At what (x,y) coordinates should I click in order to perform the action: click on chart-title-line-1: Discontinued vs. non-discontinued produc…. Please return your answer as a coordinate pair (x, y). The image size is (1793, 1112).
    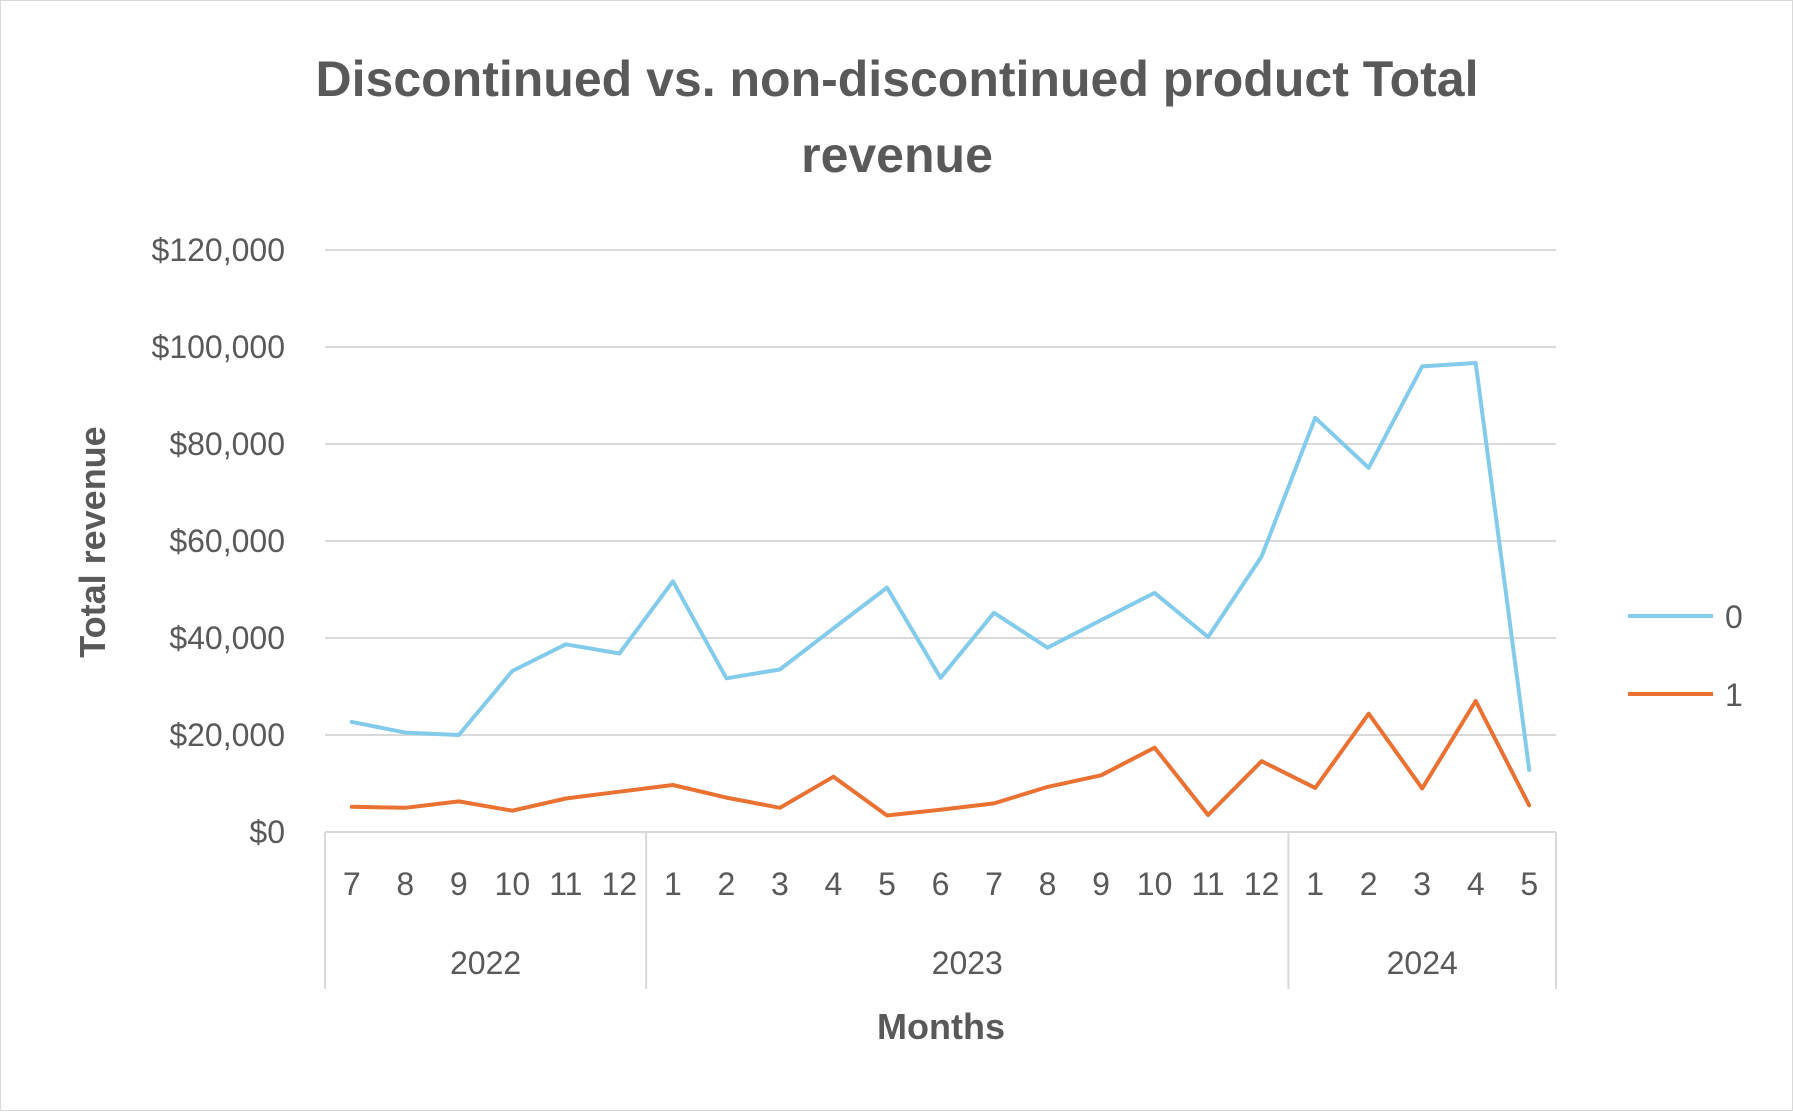
    Looking at the image, I should click on (897, 79).